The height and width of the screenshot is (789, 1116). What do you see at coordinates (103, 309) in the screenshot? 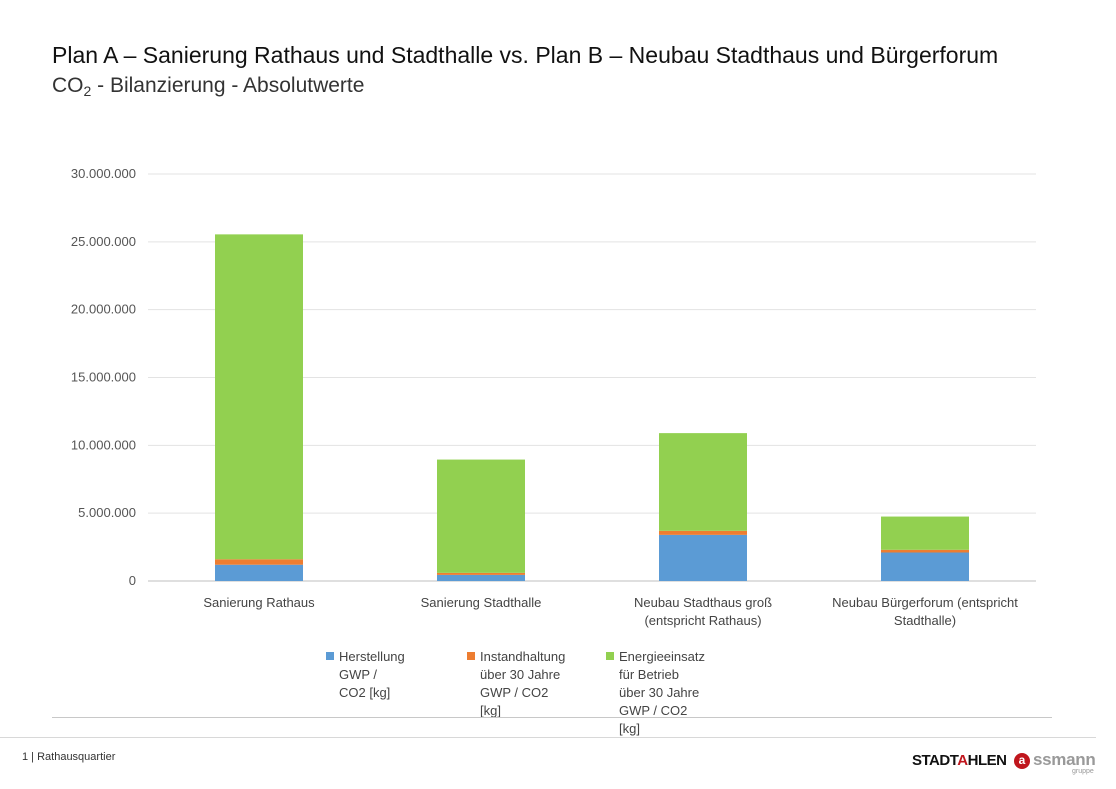
I see `y-tick-label: 20.000.000` at bounding box center [103, 309].